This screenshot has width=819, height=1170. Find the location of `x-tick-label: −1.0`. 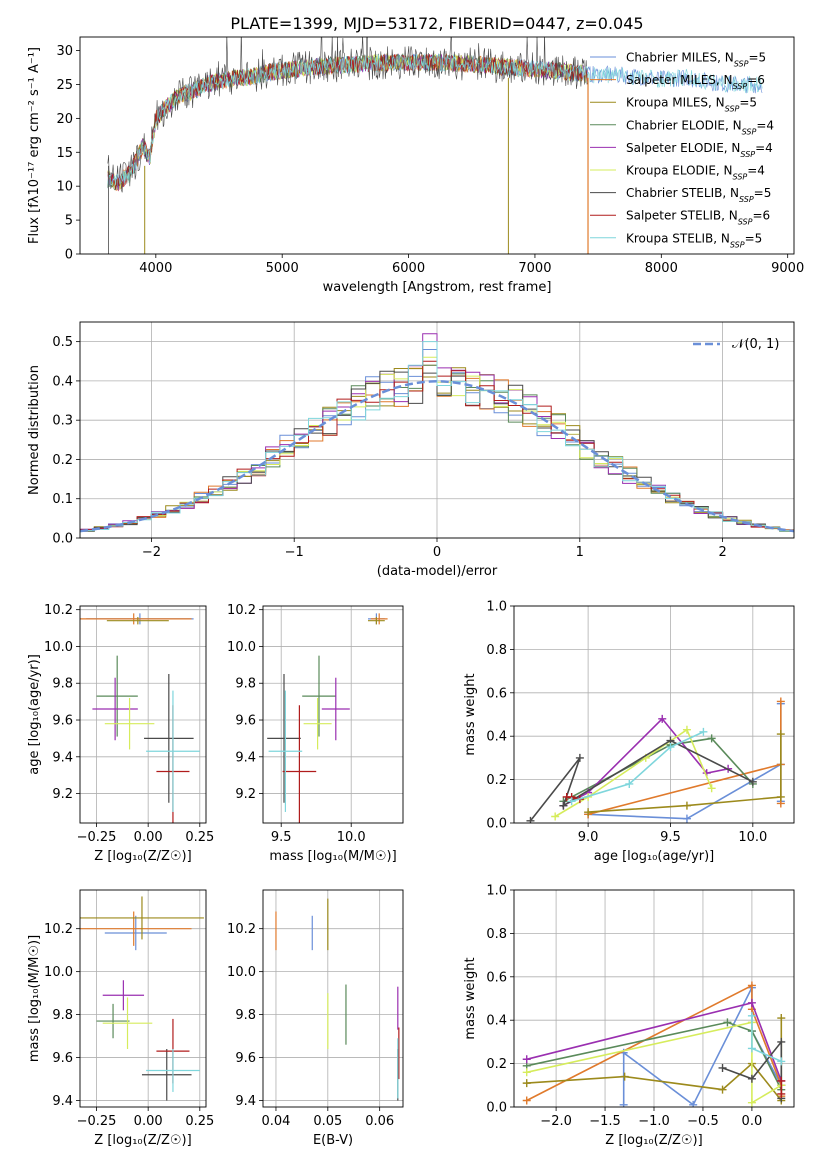

x-tick-label: −1.0 is located at coordinates (654, 1121).